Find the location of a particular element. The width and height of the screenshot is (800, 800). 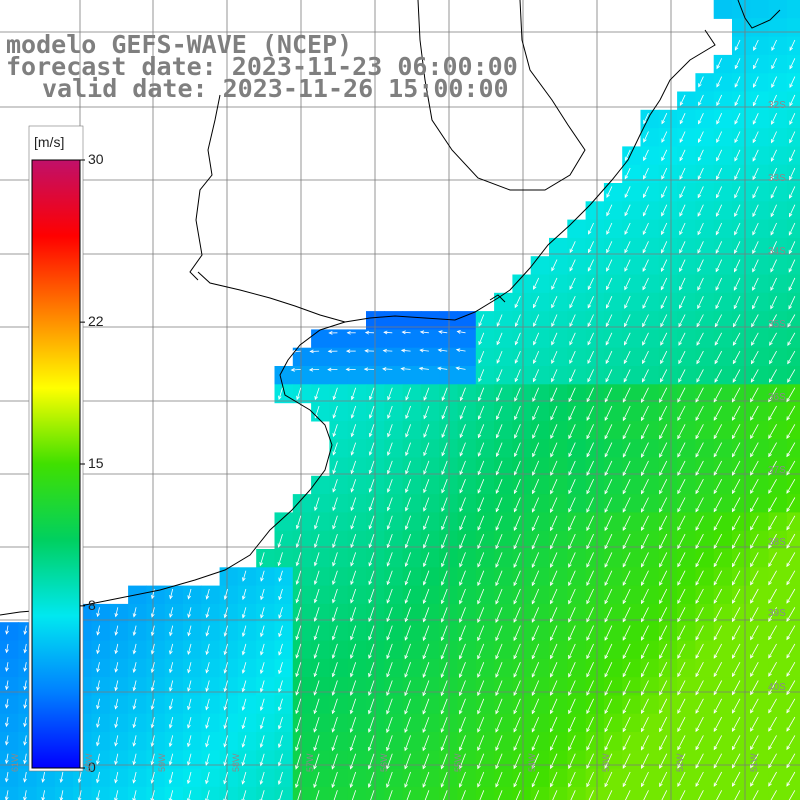

latitude-label: 38S is located at coordinates (777, 542).